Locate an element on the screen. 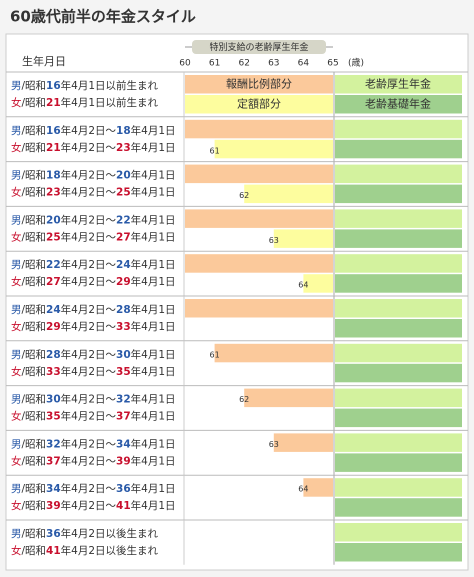 This screenshot has width=474, height=577. unit: (歳) is located at coordinates (356, 63).